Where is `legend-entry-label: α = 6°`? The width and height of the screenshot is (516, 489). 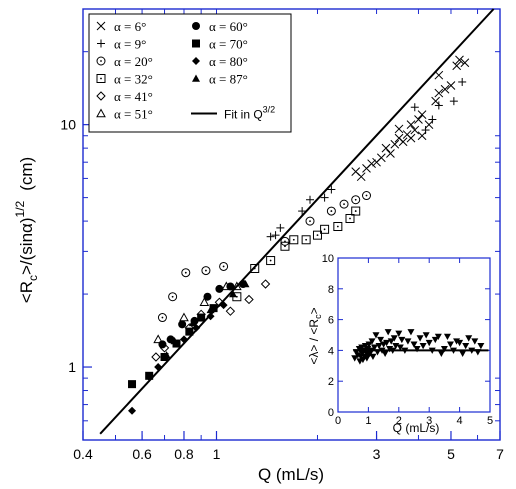 legend-entry-label: α = 6° is located at coordinates (130, 26).